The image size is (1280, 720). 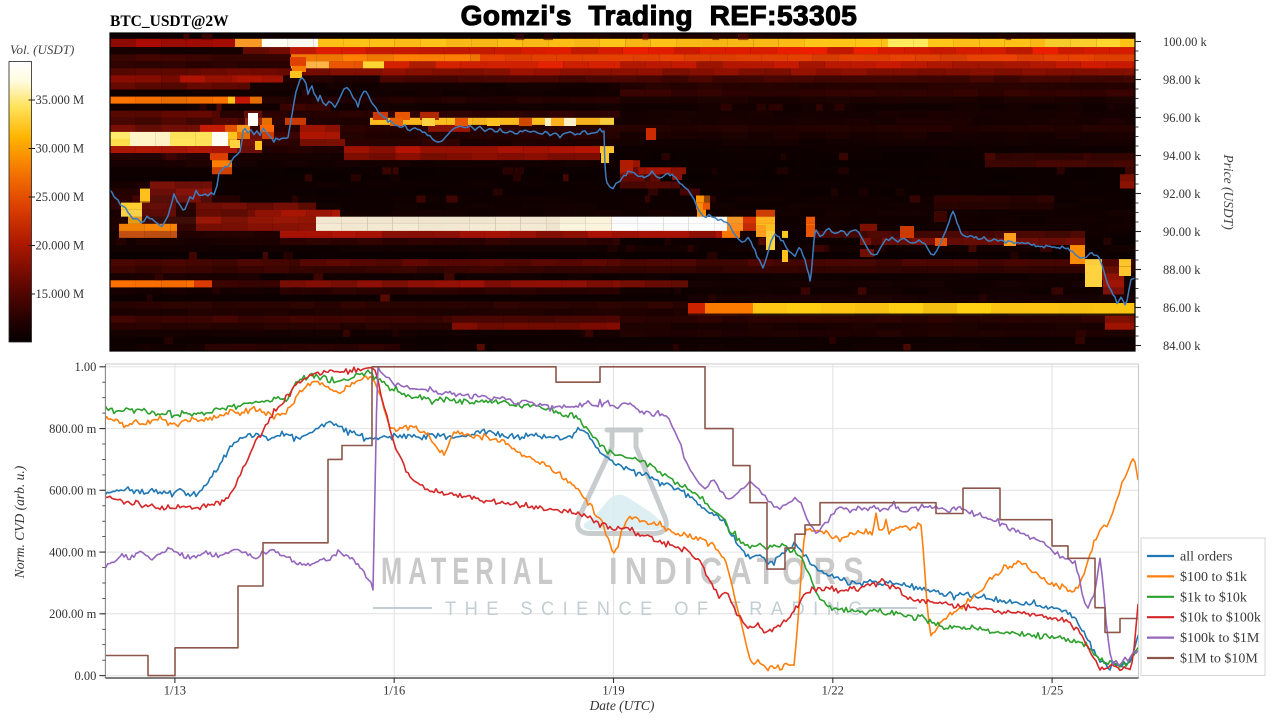 What do you see at coordinates (19, 522) in the screenshot?
I see `svg-text: Norm. CVD (arb. u.)` at bounding box center [19, 522].